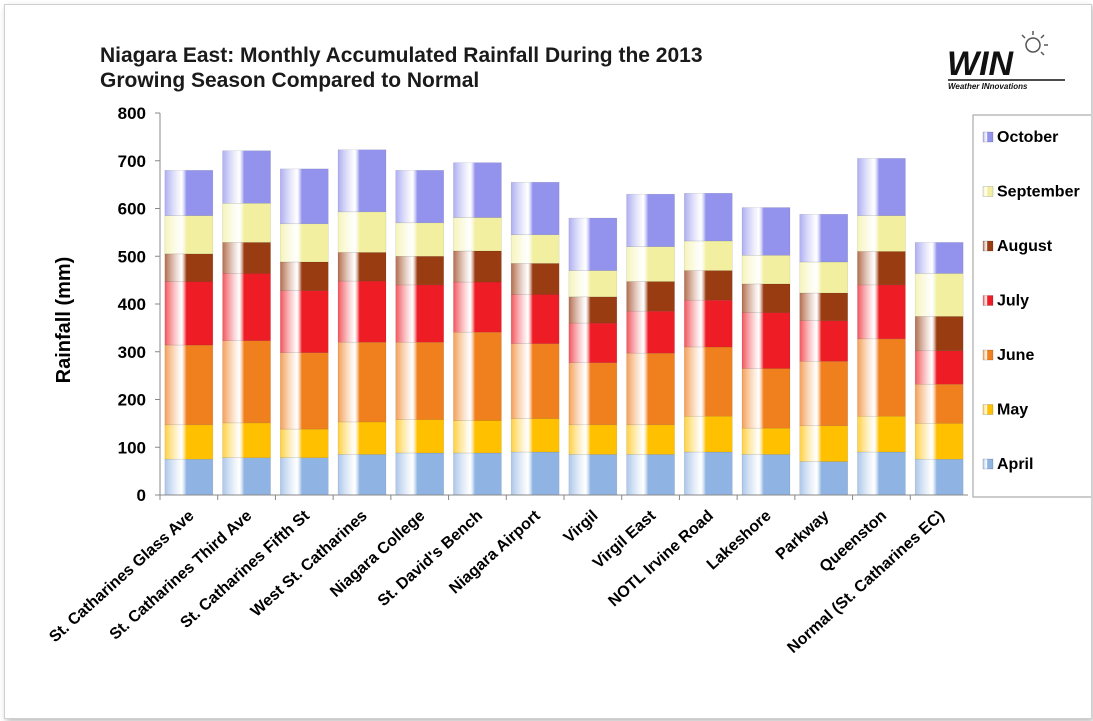  Describe the element at coordinates (132, 256) in the screenshot. I see `y-tick-label: 500` at that location.